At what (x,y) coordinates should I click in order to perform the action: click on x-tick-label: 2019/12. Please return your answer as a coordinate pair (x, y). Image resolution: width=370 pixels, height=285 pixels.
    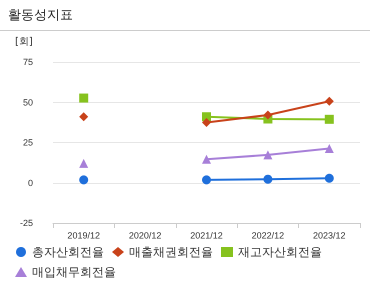
    Looking at the image, I should click on (83, 235).